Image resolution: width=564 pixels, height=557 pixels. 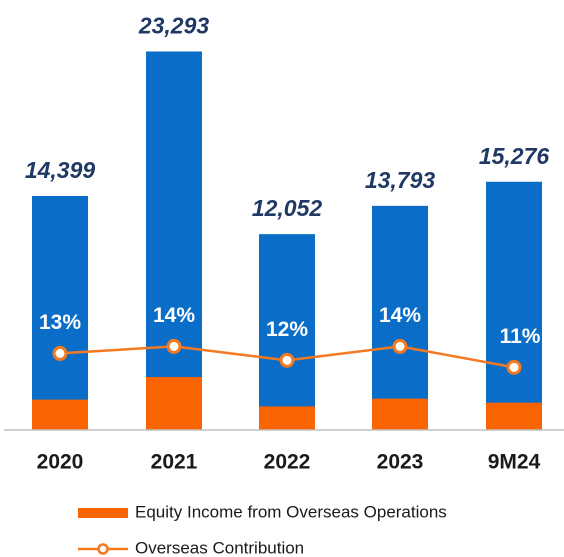 I want to click on value-label: 15,276, so click(x=514, y=156).